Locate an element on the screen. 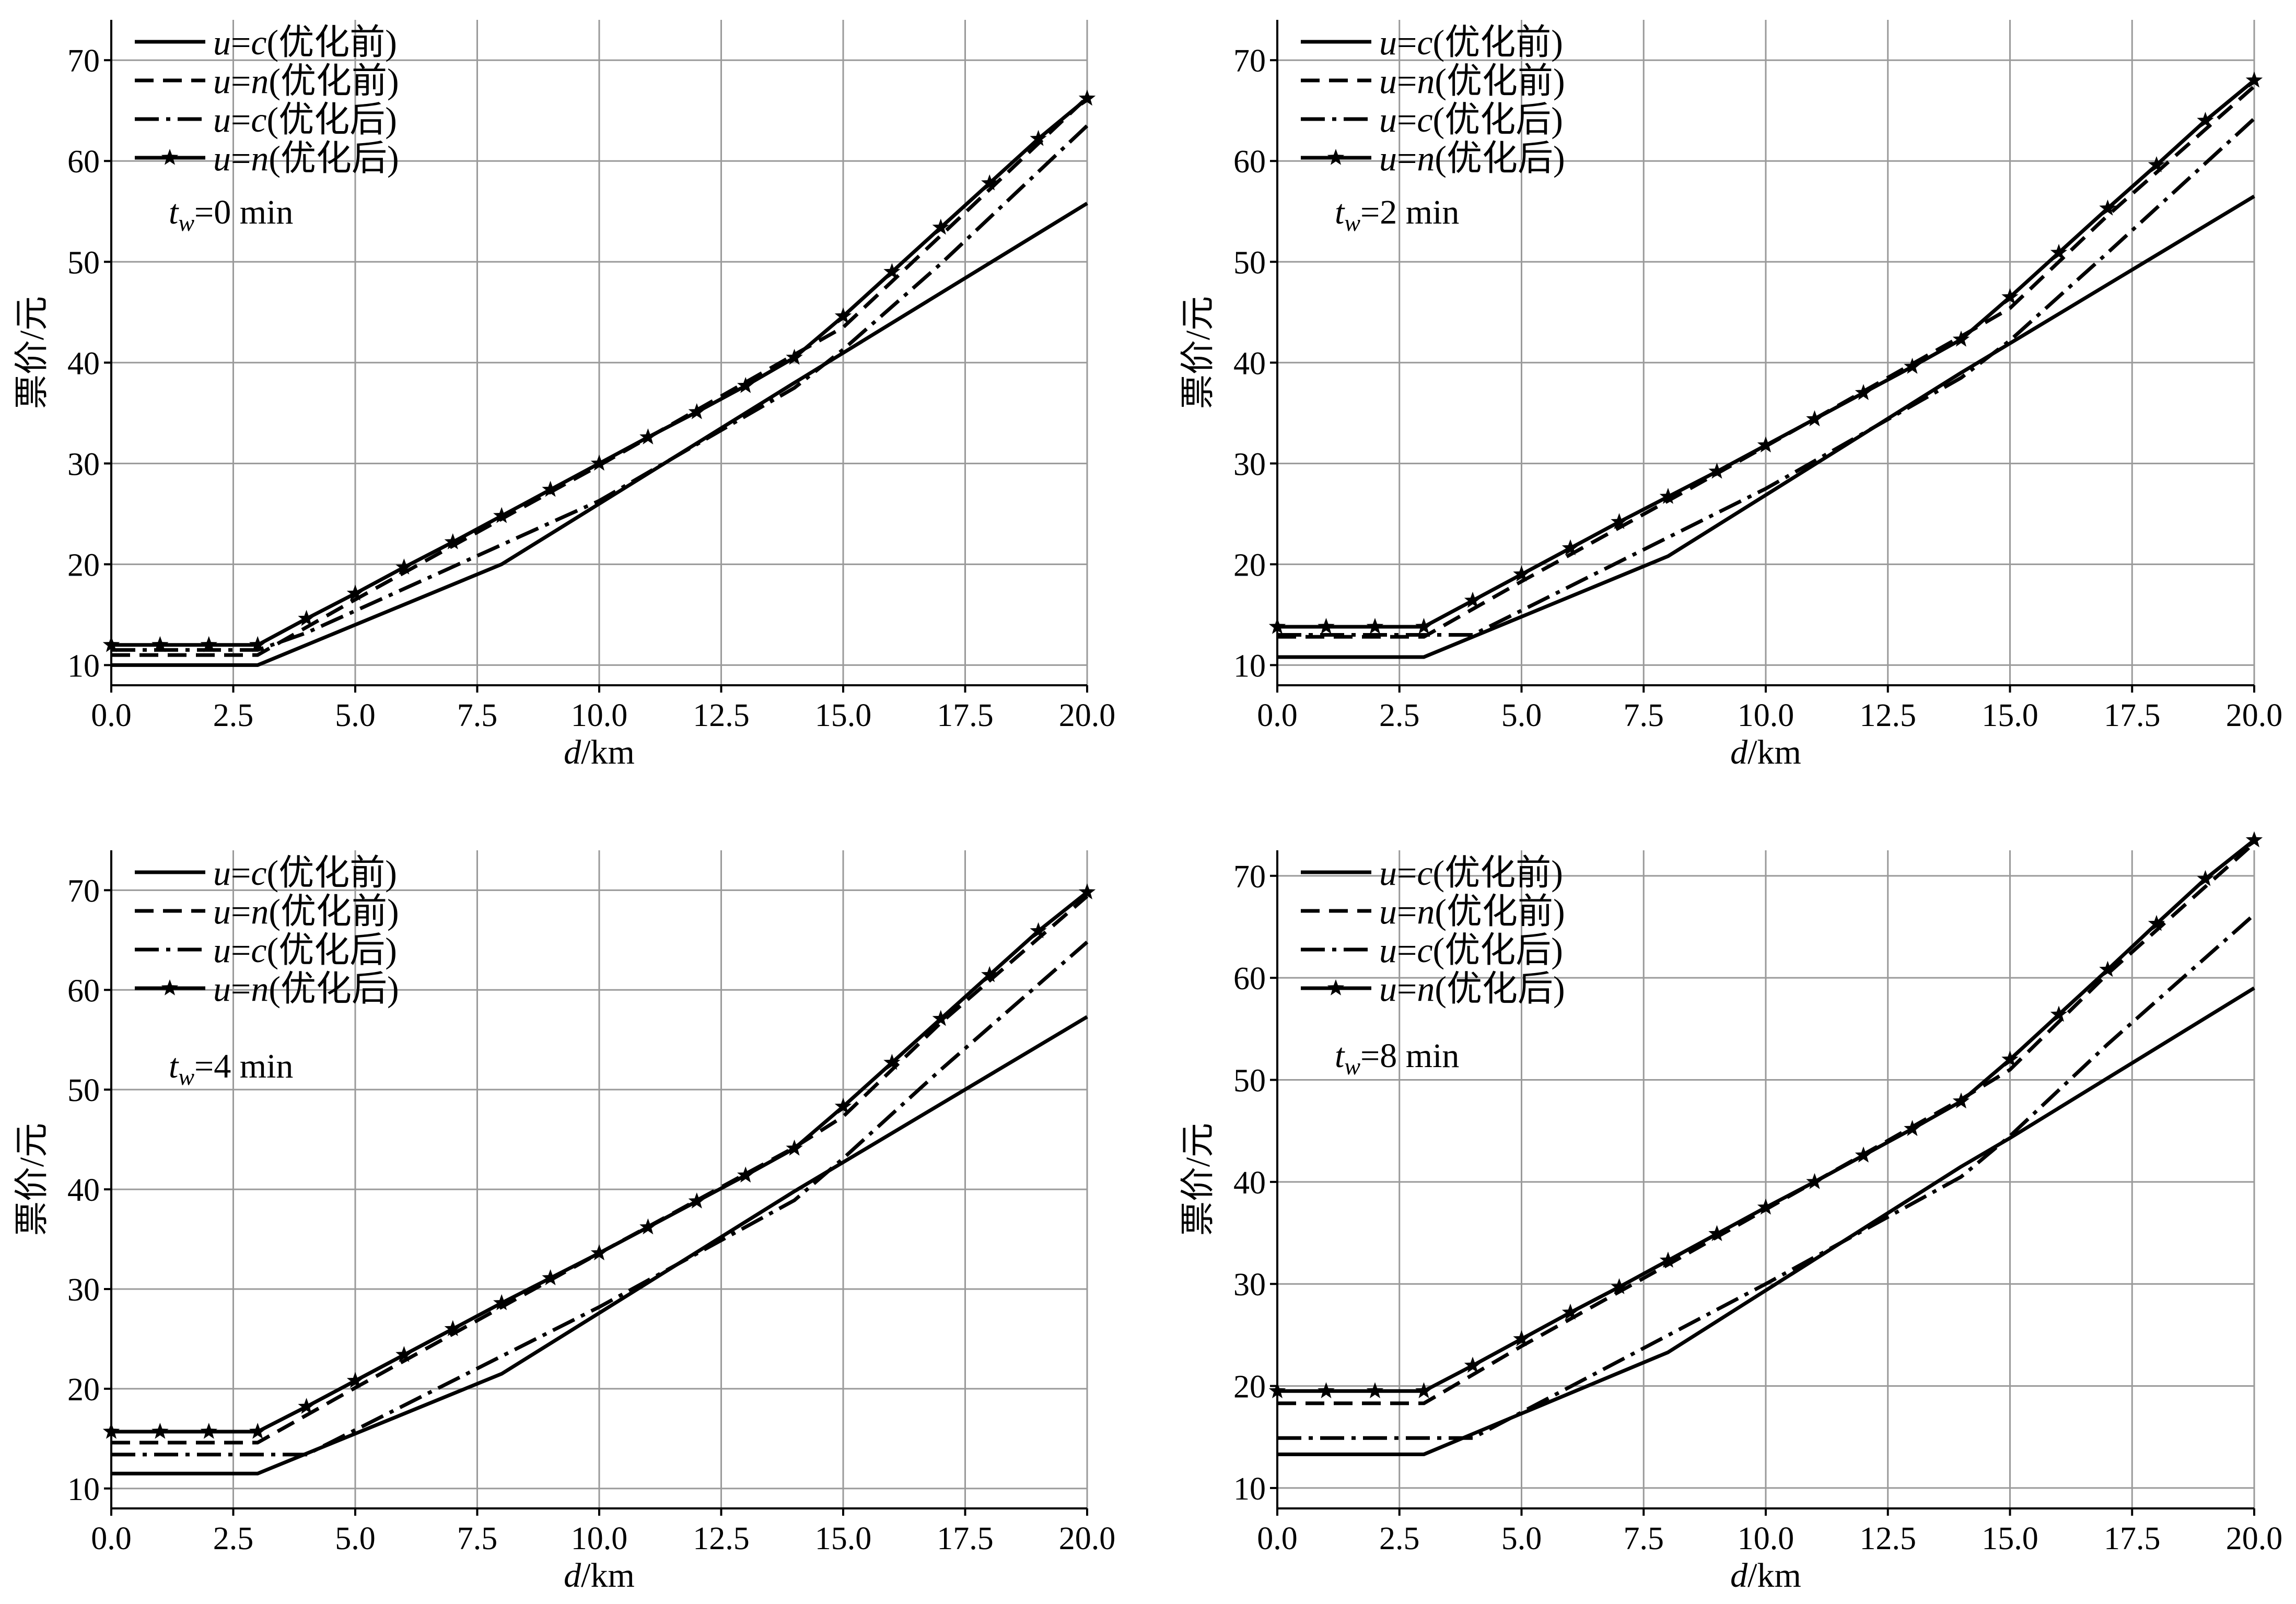 Image resolution: width=2296 pixels, height=1604 pixels. y-tick-label: 40 is located at coordinates (83, 363).